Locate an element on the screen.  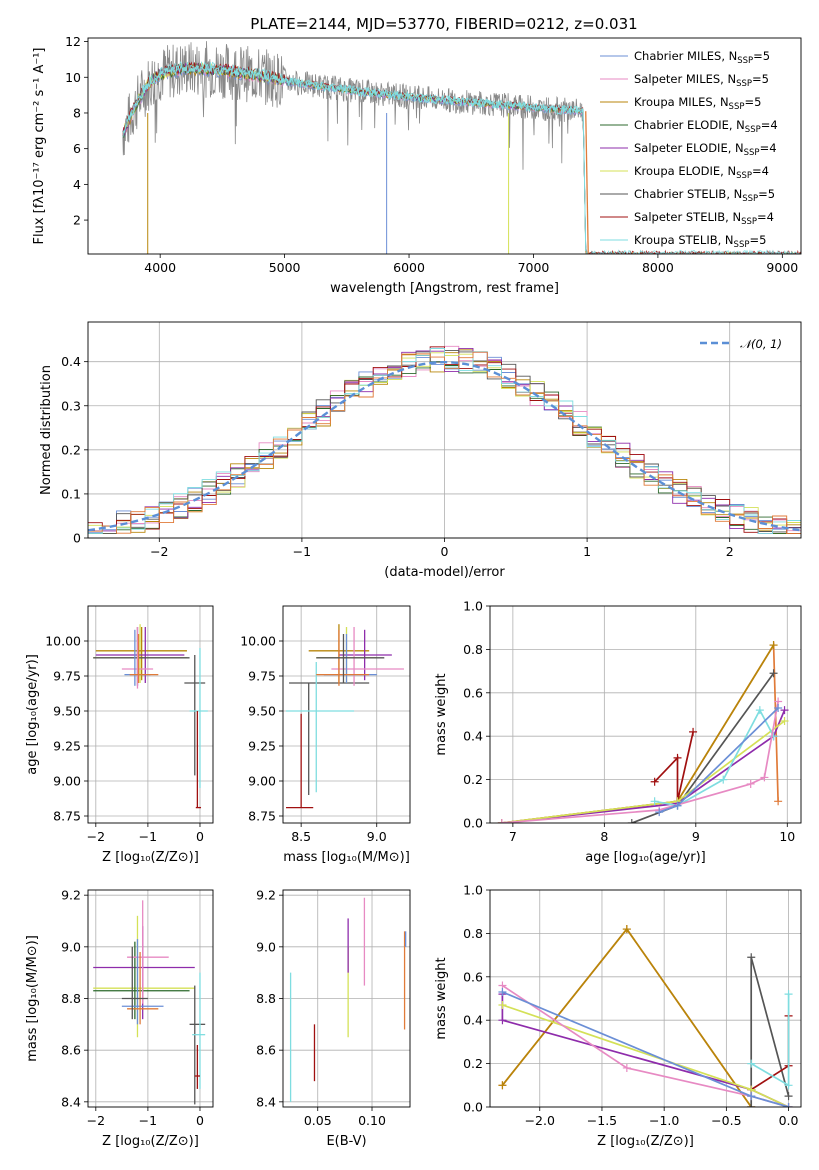
x-tick-label: 7 is located at coordinates (513, 836).